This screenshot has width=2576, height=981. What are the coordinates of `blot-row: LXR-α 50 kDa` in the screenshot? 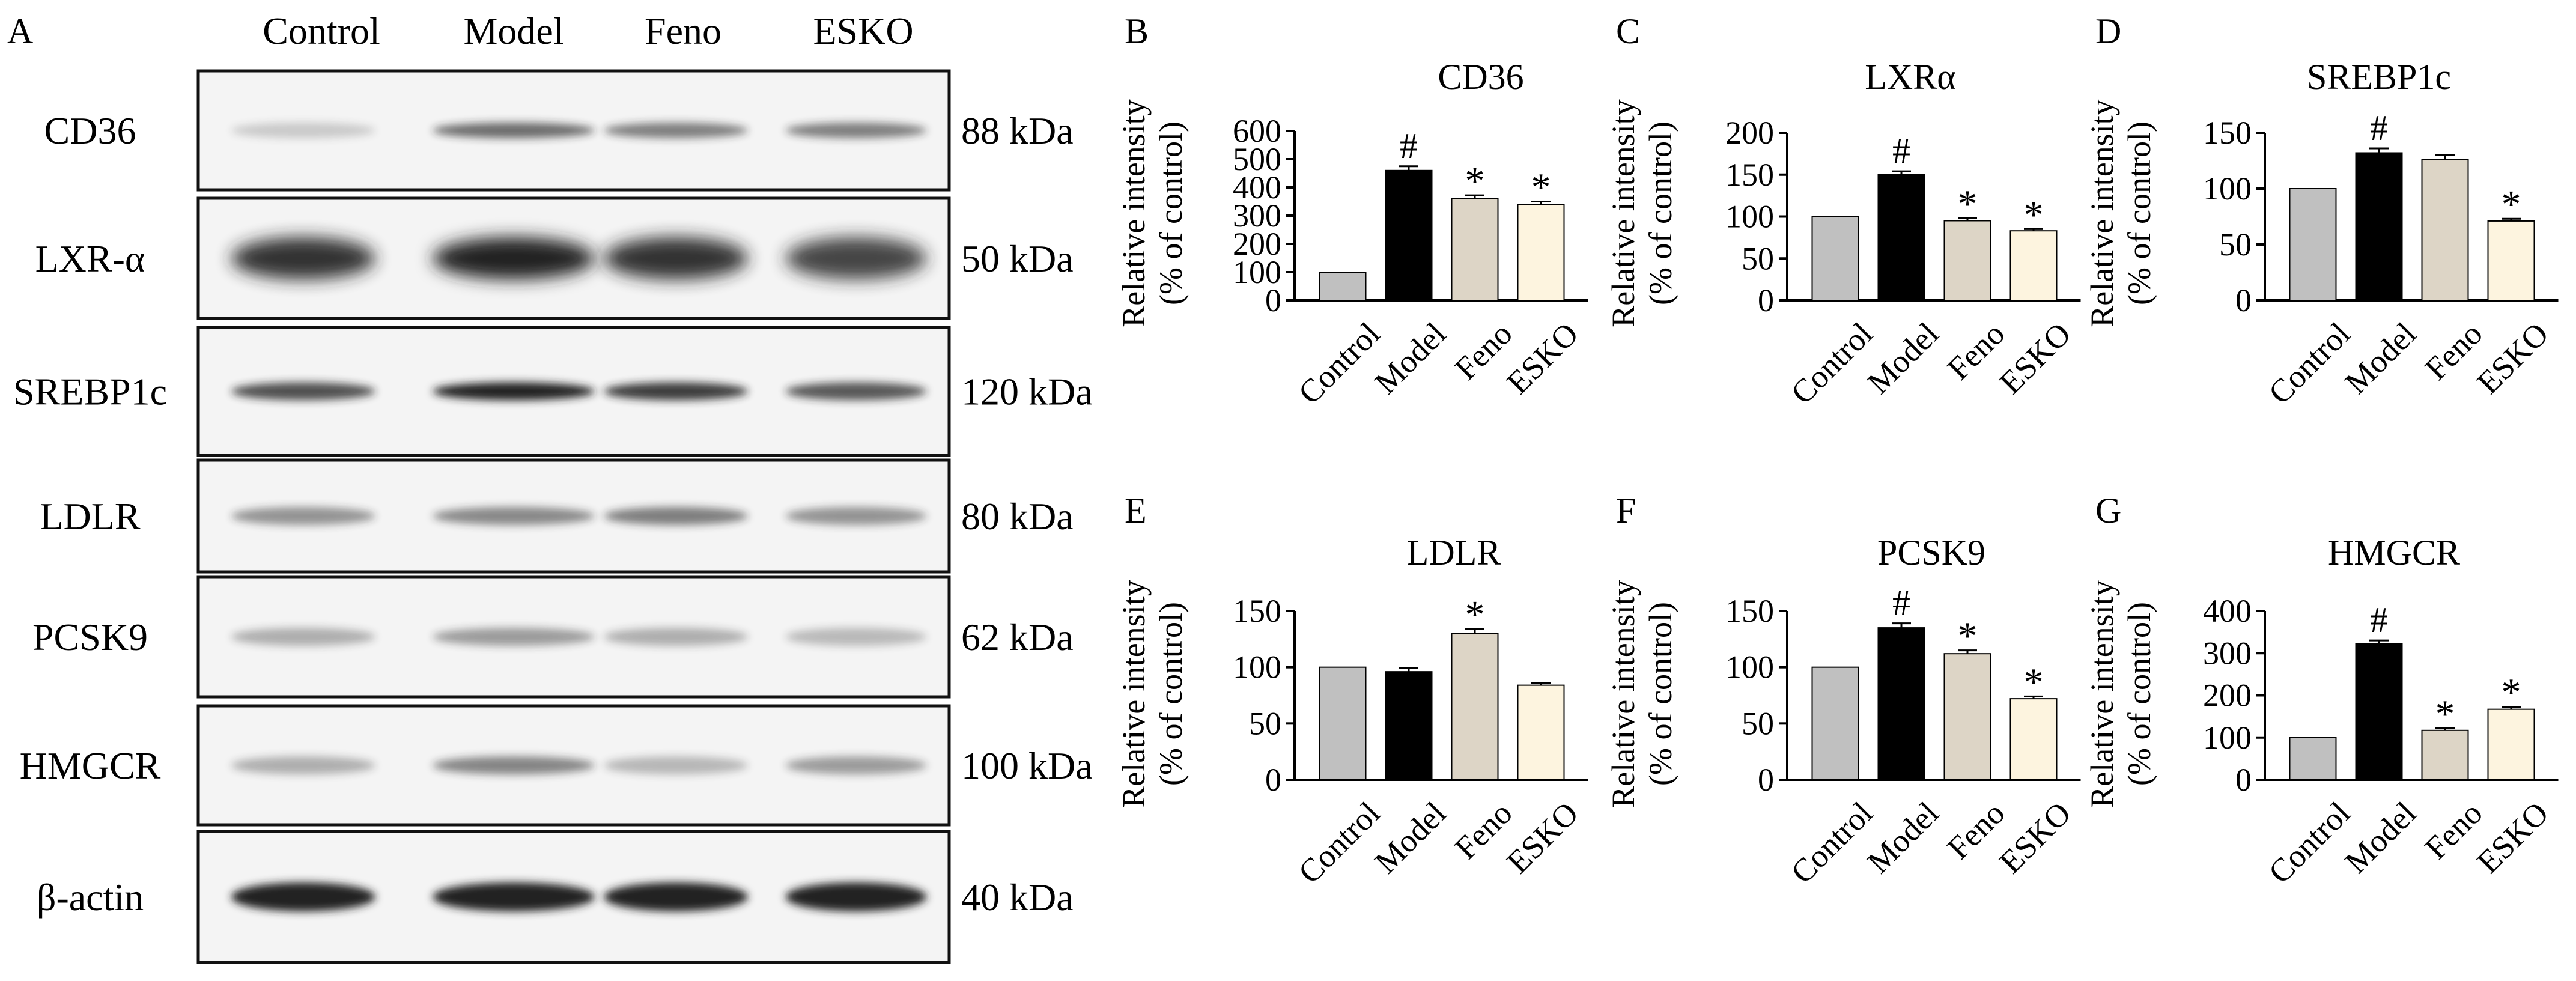 It's located at (554, 258).